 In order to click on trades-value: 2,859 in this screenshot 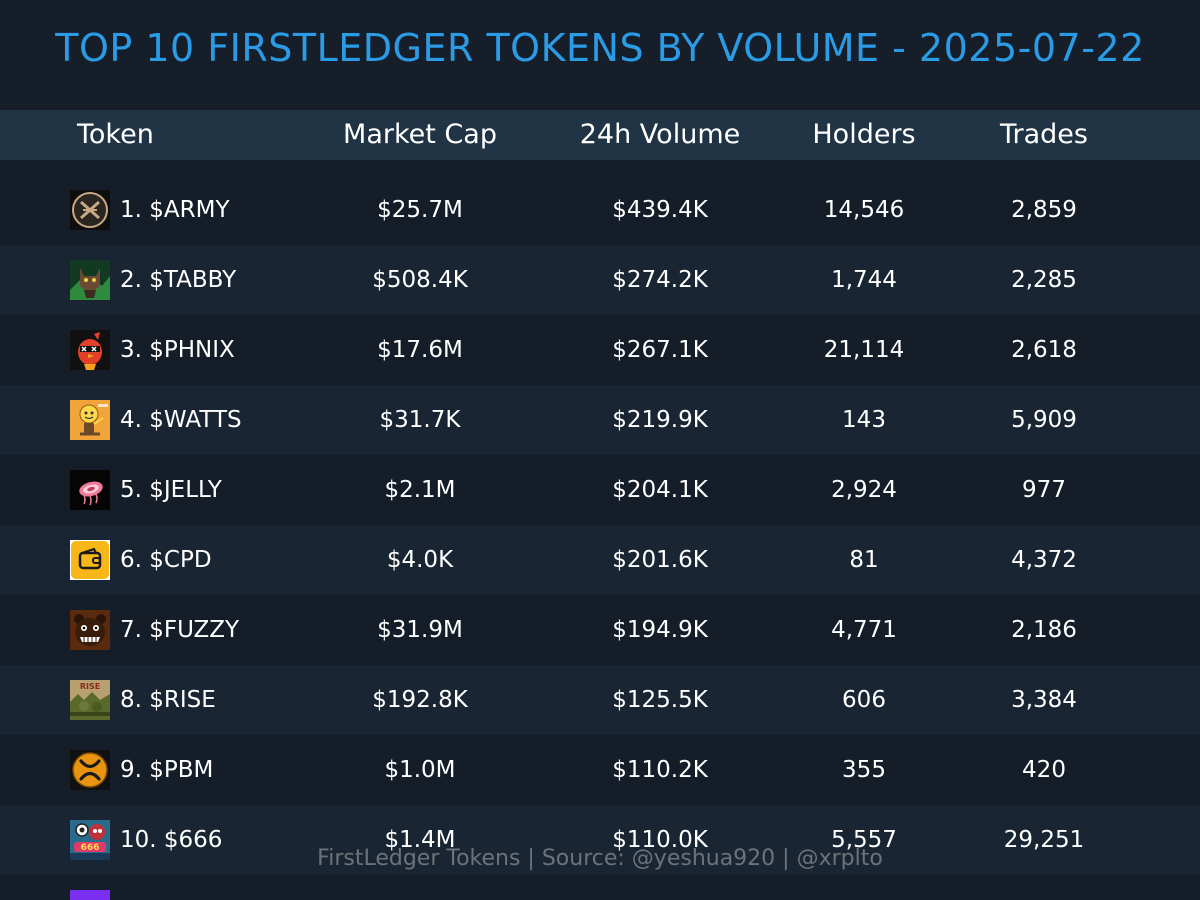, I will do `click(1044, 210)`.